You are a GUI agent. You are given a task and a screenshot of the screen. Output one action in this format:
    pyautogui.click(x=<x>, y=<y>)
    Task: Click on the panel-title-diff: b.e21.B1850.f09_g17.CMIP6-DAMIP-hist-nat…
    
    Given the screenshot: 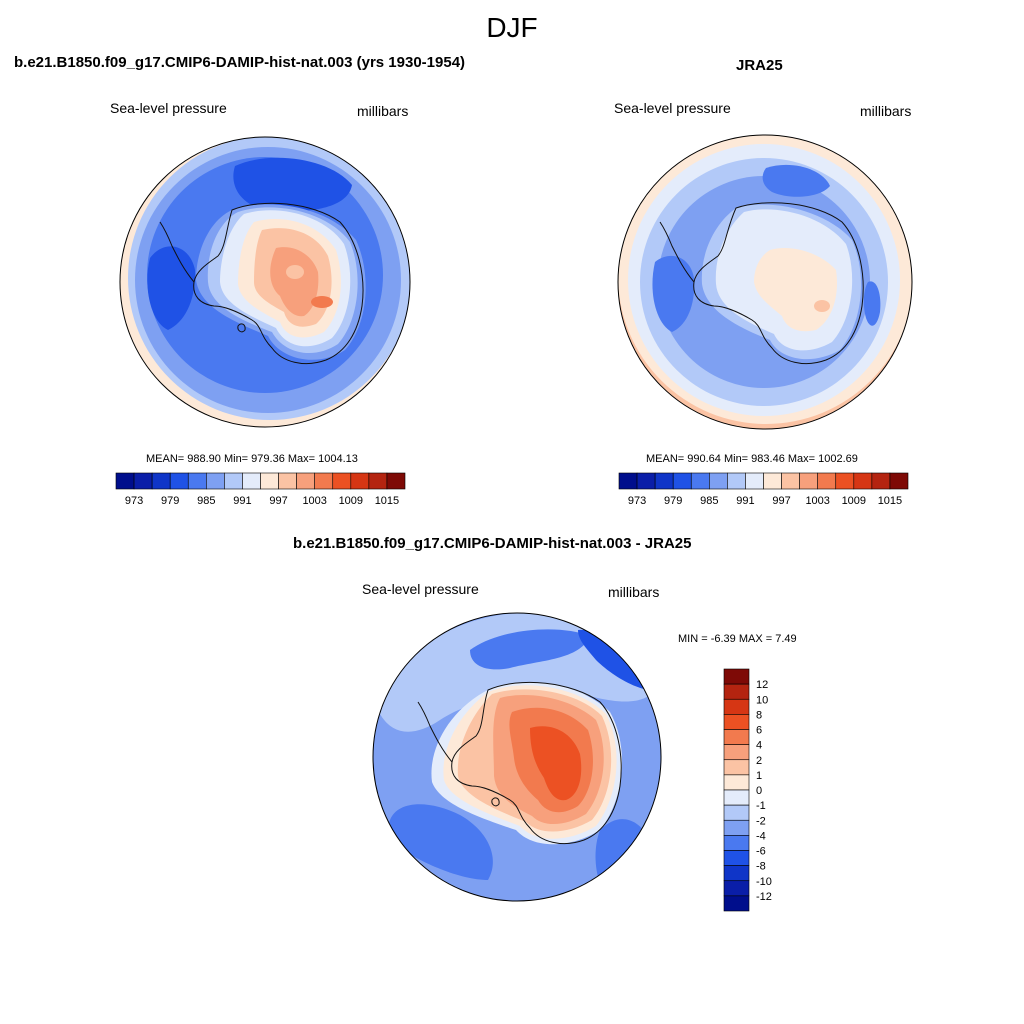 What is the action you would take?
    pyautogui.click(x=492, y=543)
    